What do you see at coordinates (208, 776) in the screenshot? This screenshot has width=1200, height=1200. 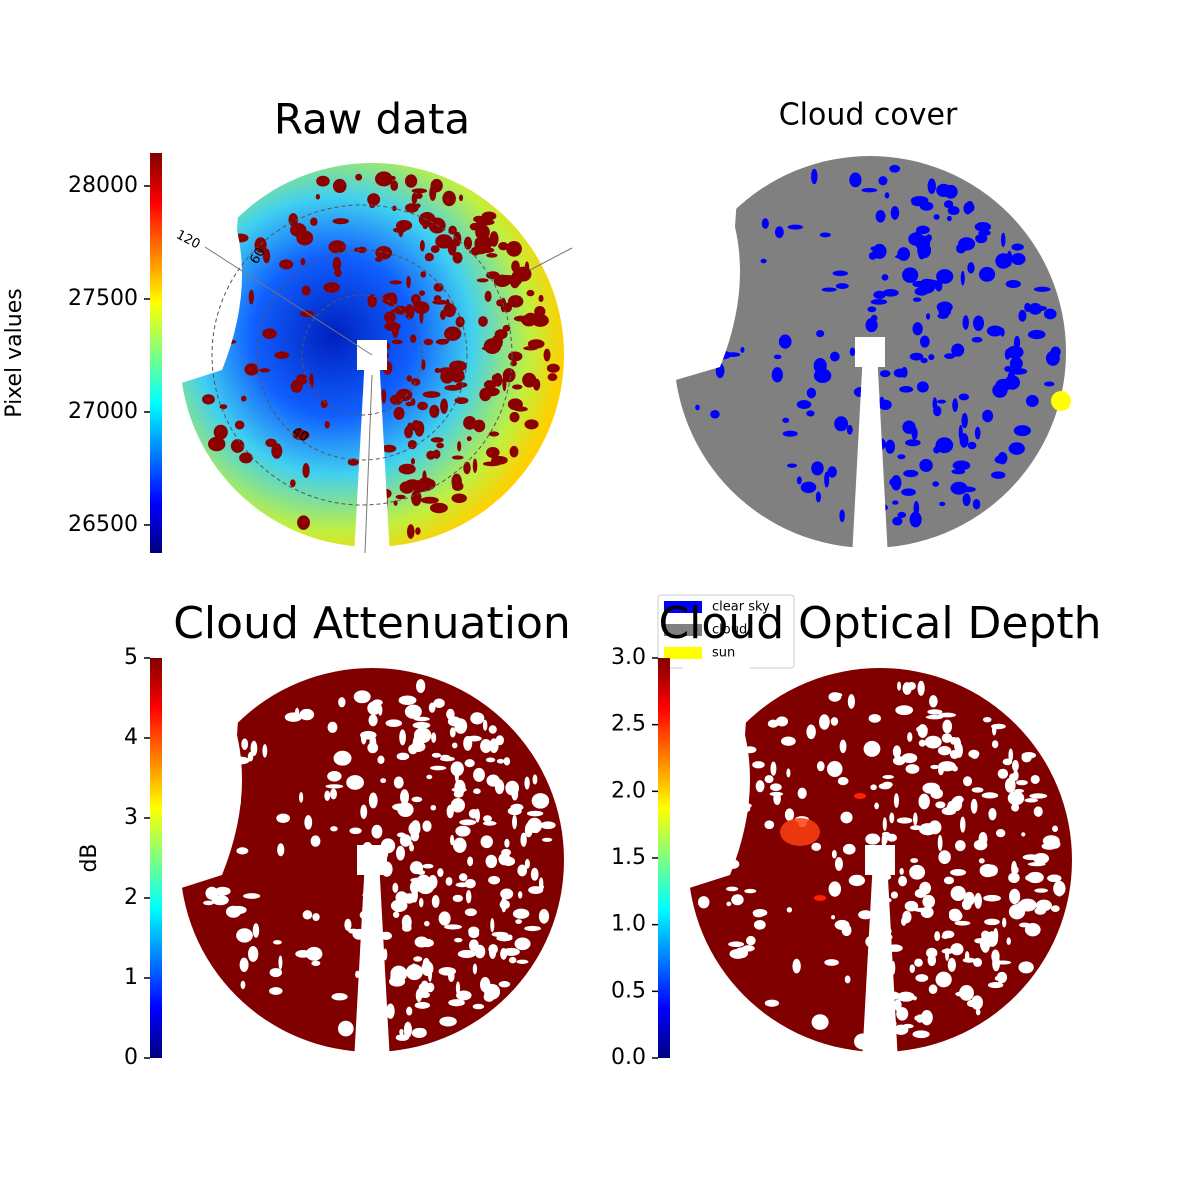 I see `mask` at bounding box center [208, 776].